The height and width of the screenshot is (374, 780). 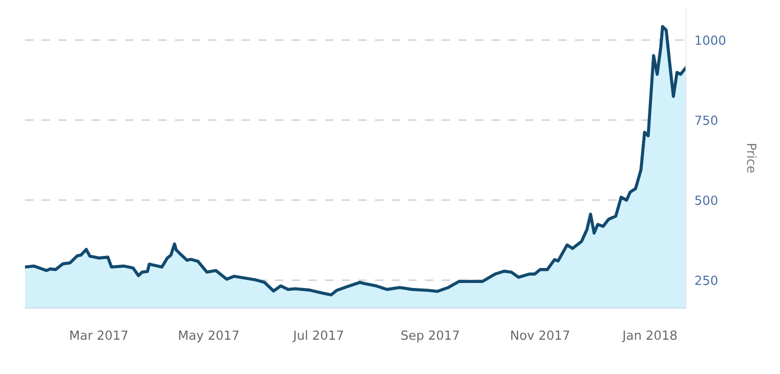 I want to click on y-axis-title: Price, so click(x=752, y=158).